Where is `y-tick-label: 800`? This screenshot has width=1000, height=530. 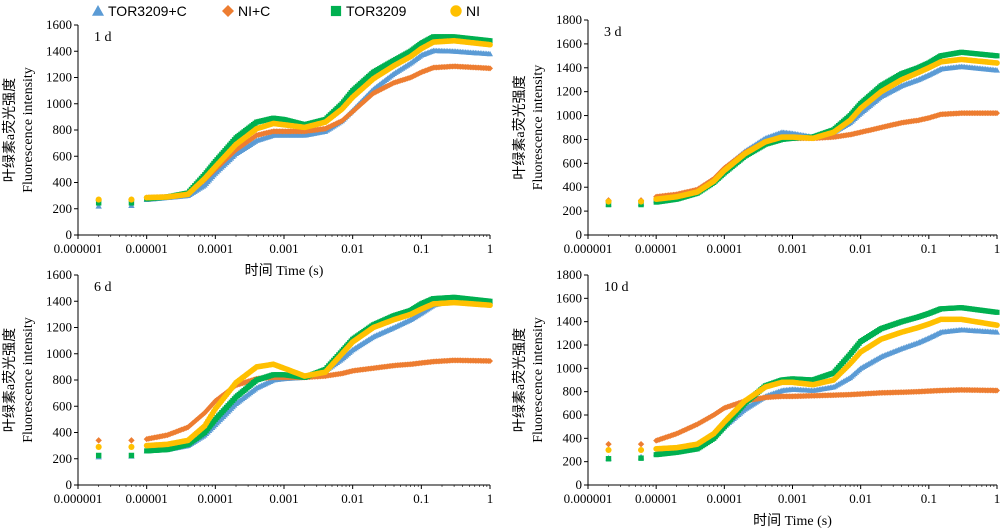
y-tick-label: 800 is located at coordinates (573, 391).